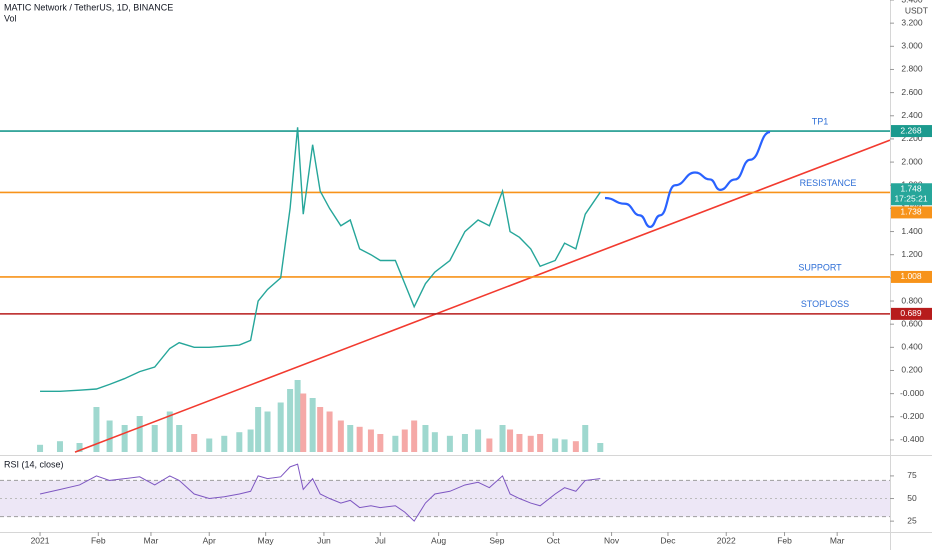 This screenshot has width=932, height=550. What do you see at coordinates (438, 540) in the screenshot?
I see `x-tick-label: Aug` at bounding box center [438, 540].